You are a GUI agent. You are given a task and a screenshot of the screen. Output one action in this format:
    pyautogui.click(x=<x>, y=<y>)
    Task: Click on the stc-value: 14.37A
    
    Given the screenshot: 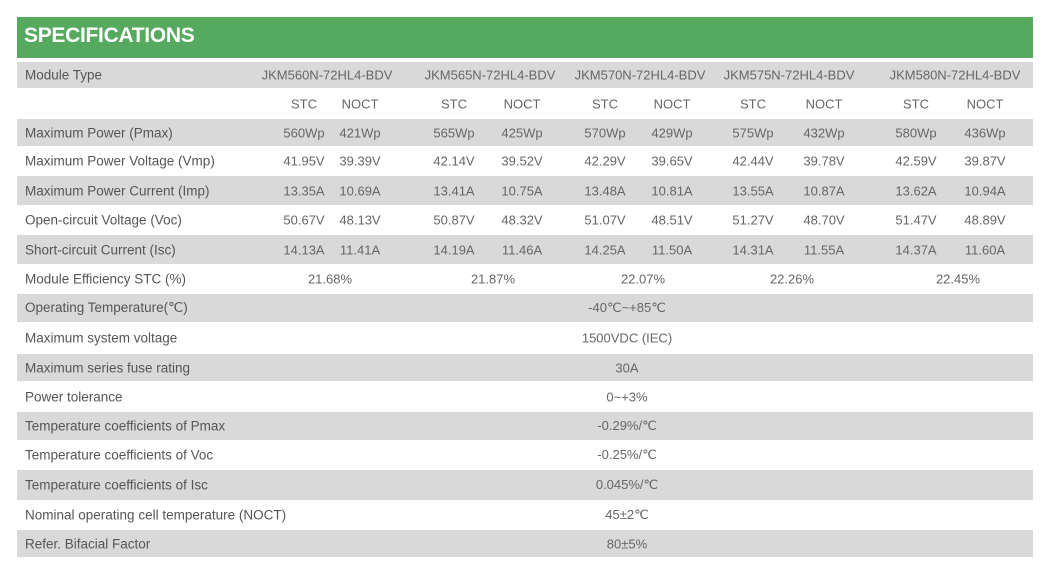 What is the action you would take?
    pyautogui.click(x=916, y=249)
    